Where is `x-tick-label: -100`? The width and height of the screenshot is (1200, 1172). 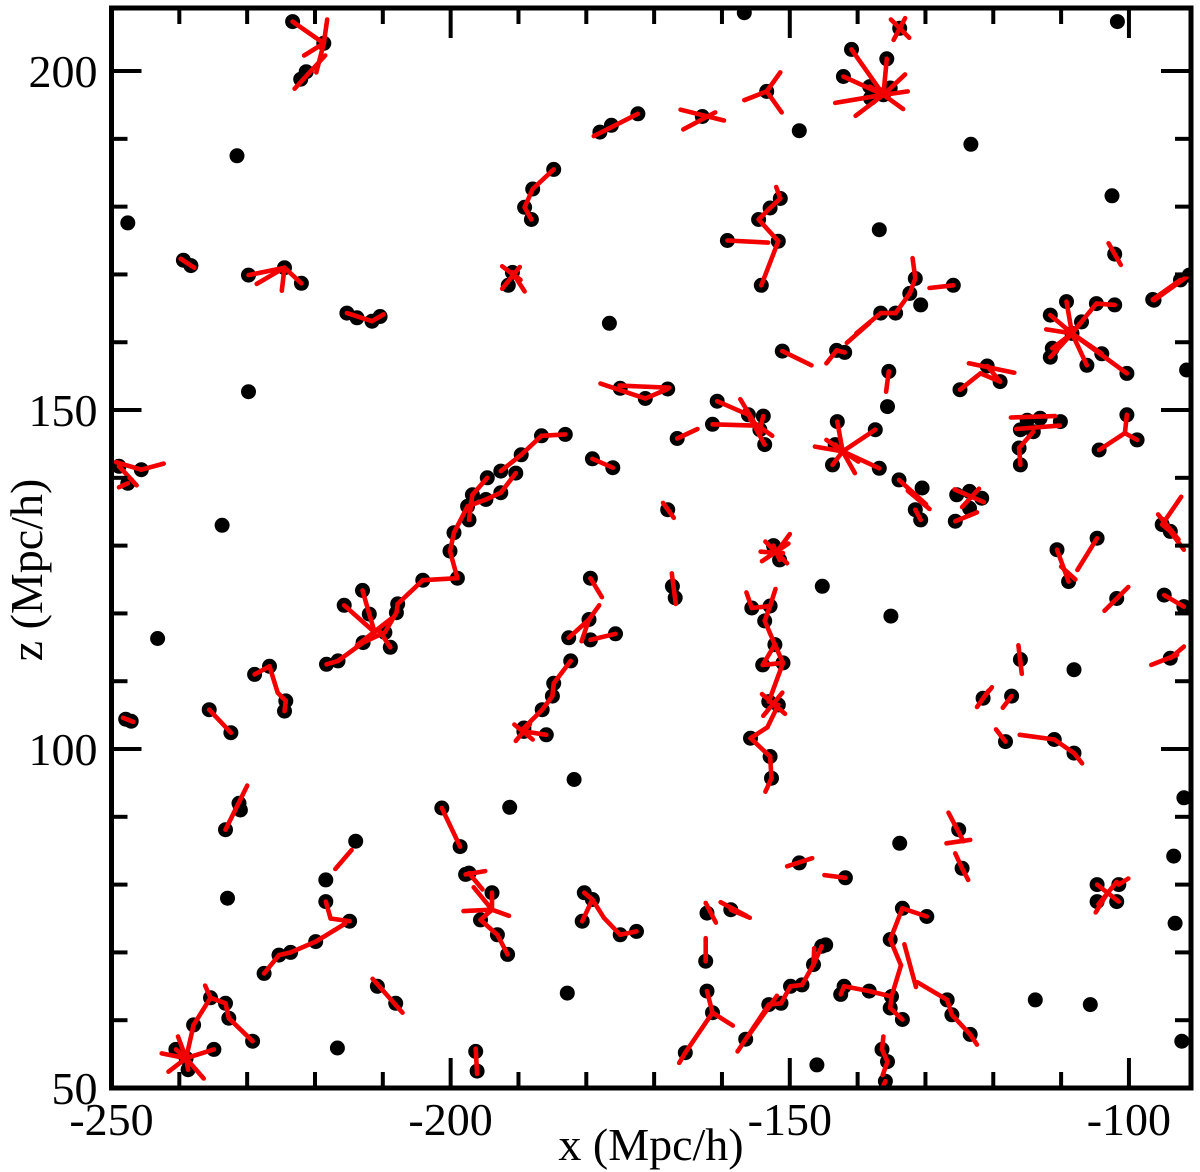 x-tick-label: -100 is located at coordinates (1129, 1119).